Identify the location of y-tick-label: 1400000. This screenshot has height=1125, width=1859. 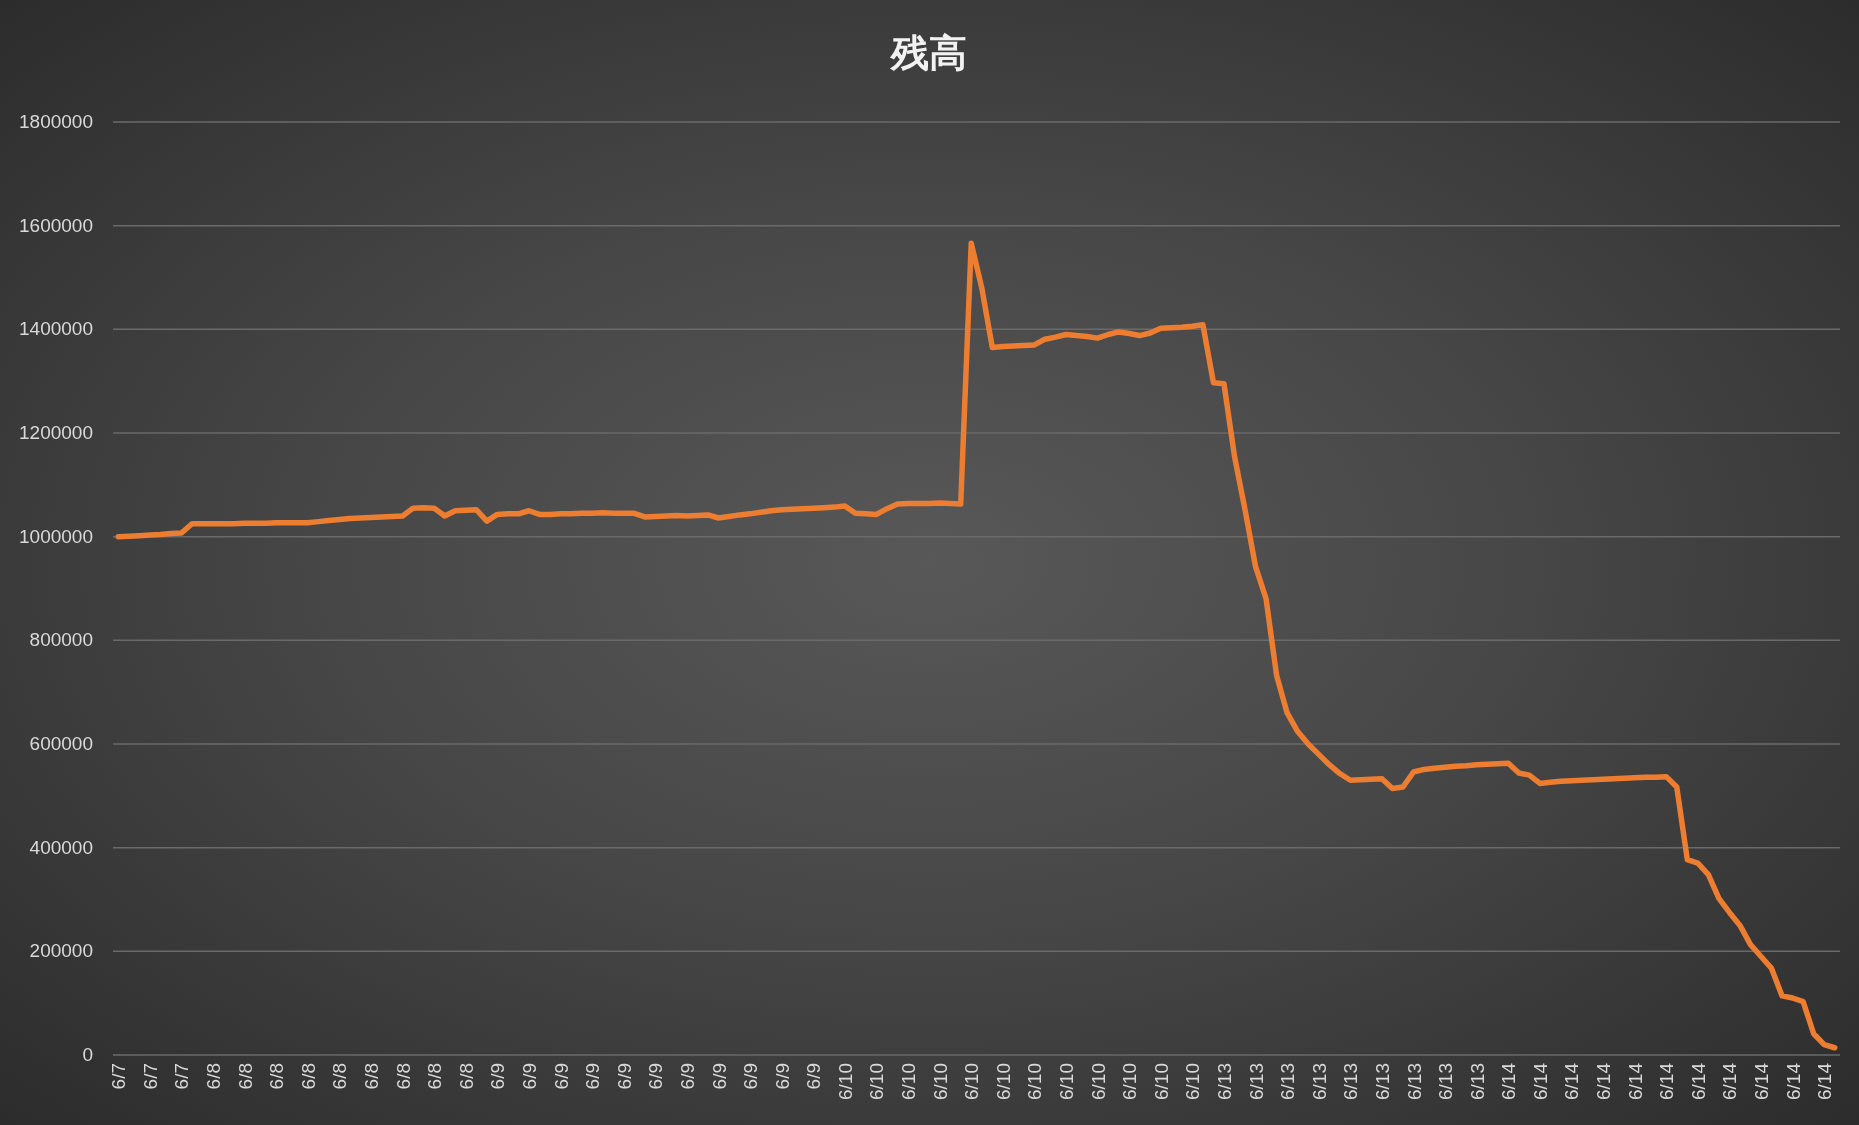
(56, 329).